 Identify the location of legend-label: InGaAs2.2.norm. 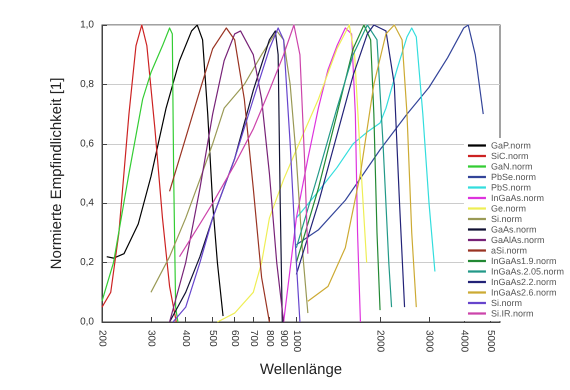
(523, 282).